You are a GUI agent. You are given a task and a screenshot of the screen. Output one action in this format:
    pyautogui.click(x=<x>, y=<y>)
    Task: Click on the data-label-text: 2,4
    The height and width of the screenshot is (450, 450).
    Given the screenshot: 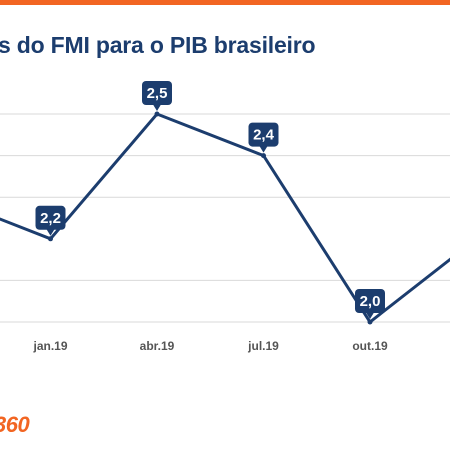 What is the action you would take?
    pyautogui.click(x=264, y=135)
    